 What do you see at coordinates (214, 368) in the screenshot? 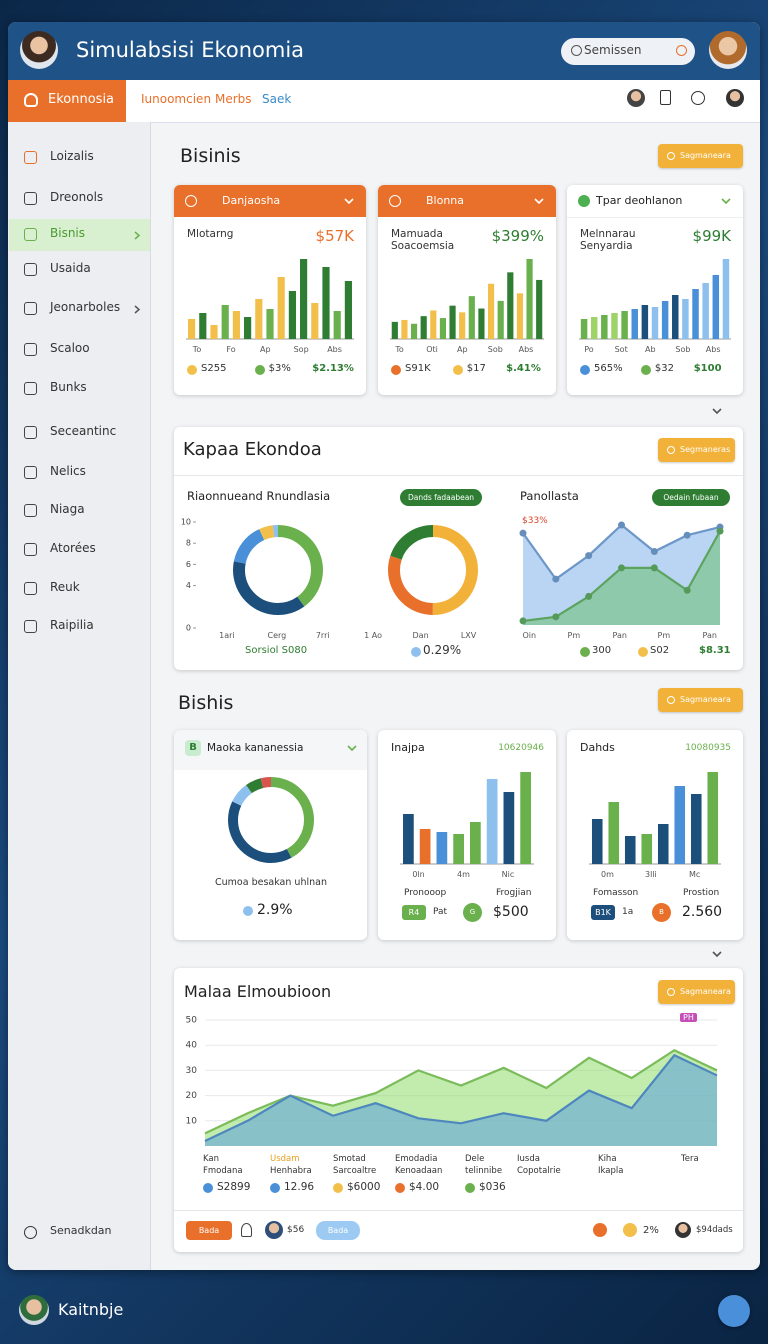
I see `legend-label: S255` at bounding box center [214, 368].